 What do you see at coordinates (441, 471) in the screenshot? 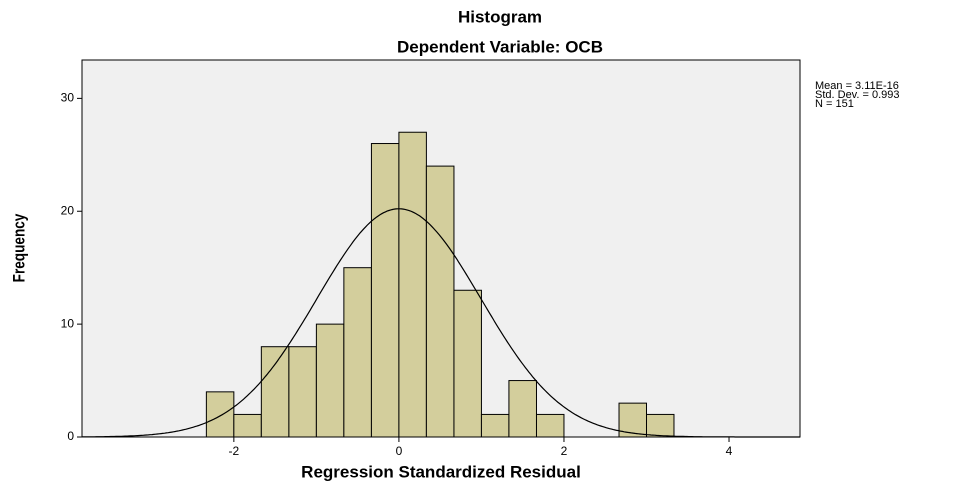
I see `x-axis-label: Regression Standardized Residual` at bounding box center [441, 471].